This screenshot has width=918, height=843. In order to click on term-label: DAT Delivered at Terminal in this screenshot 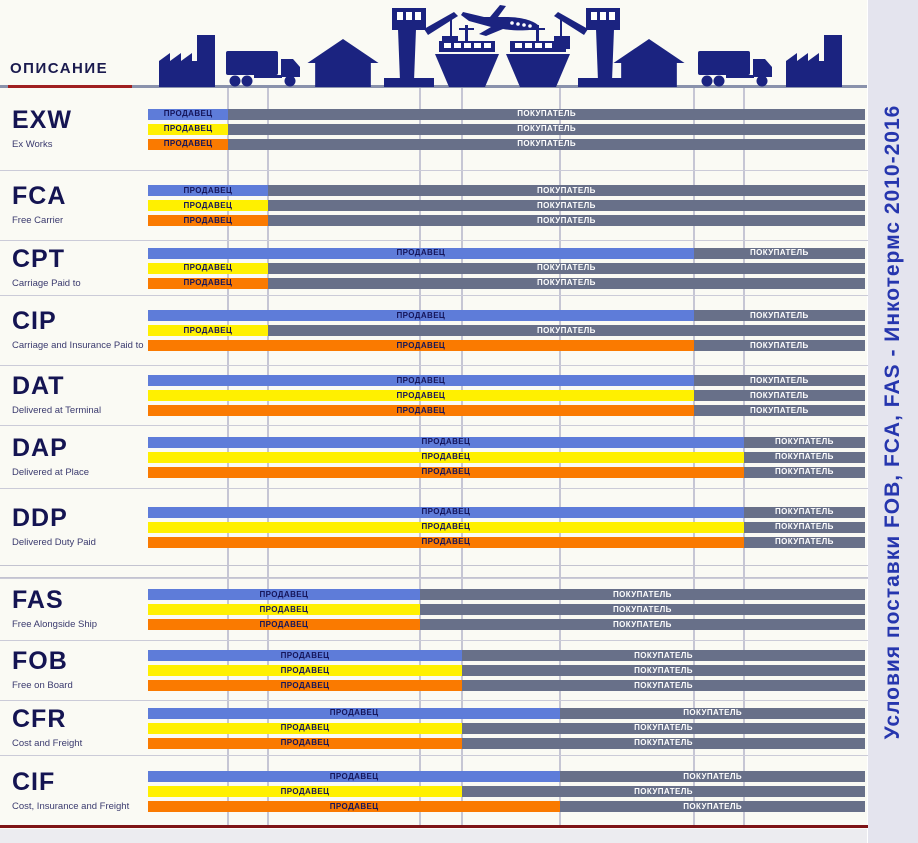, I will do `click(74, 395)`.